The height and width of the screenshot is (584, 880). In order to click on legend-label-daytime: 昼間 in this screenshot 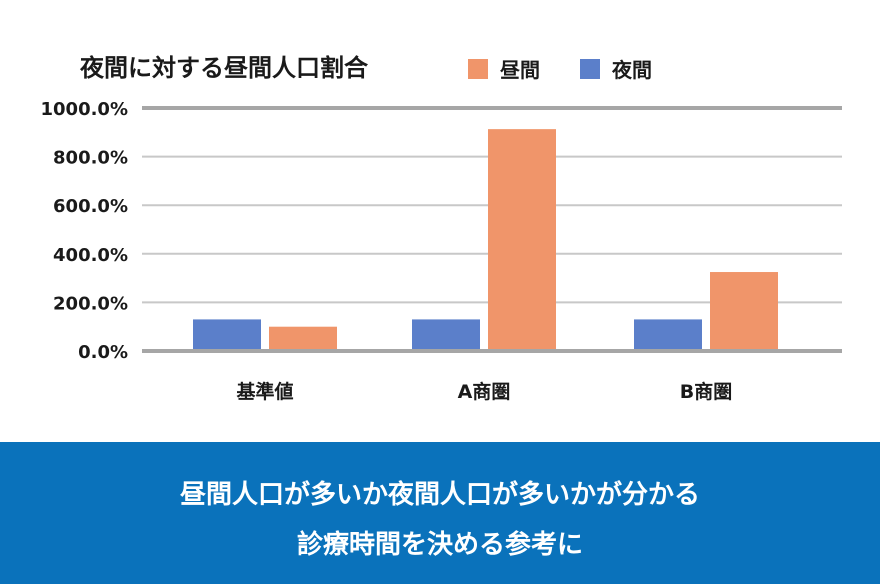, I will do `click(520, 70)`.